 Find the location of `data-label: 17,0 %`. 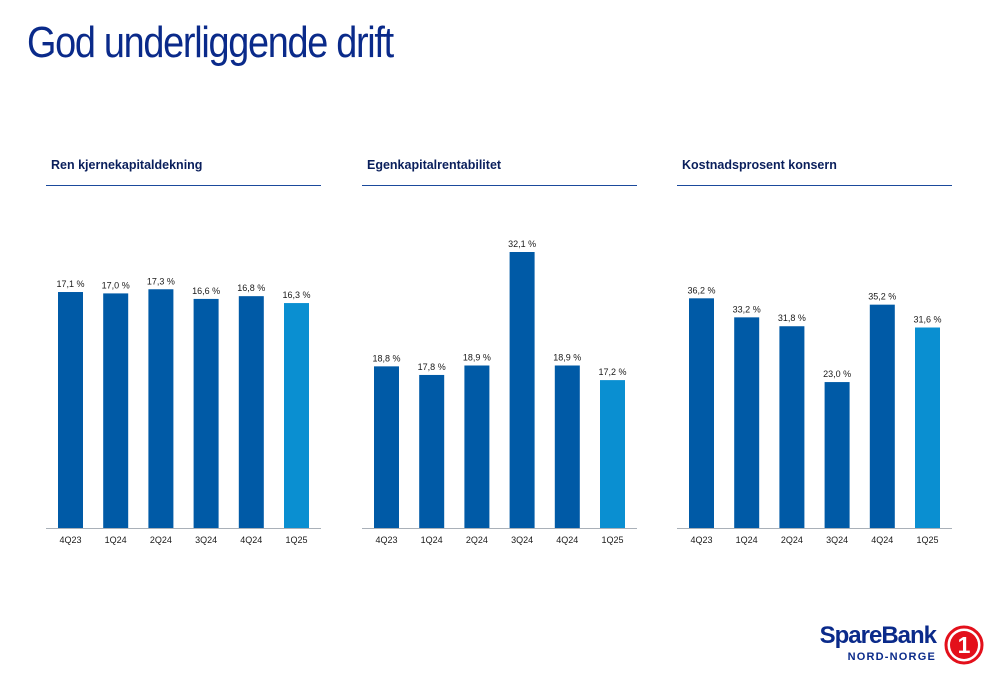

data-label: 17,0 % is located at coordinates (116, 285).